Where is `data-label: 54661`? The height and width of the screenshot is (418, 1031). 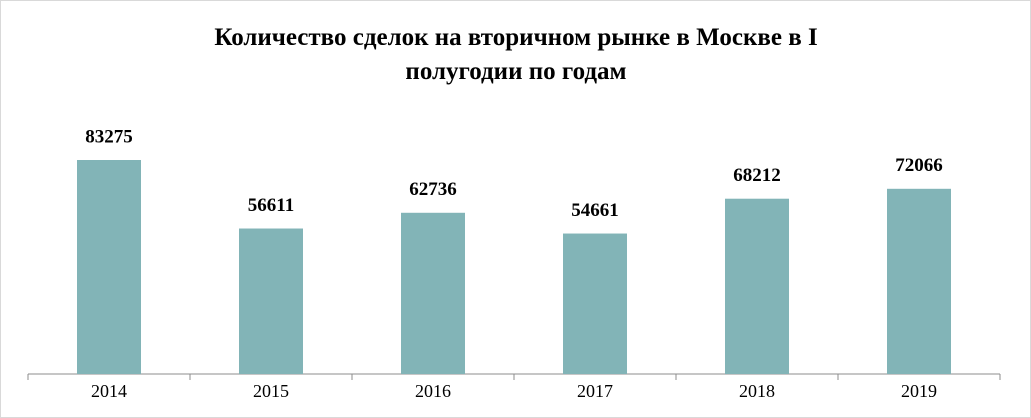
data-label: 54661 is located at coordinates (595, 210).